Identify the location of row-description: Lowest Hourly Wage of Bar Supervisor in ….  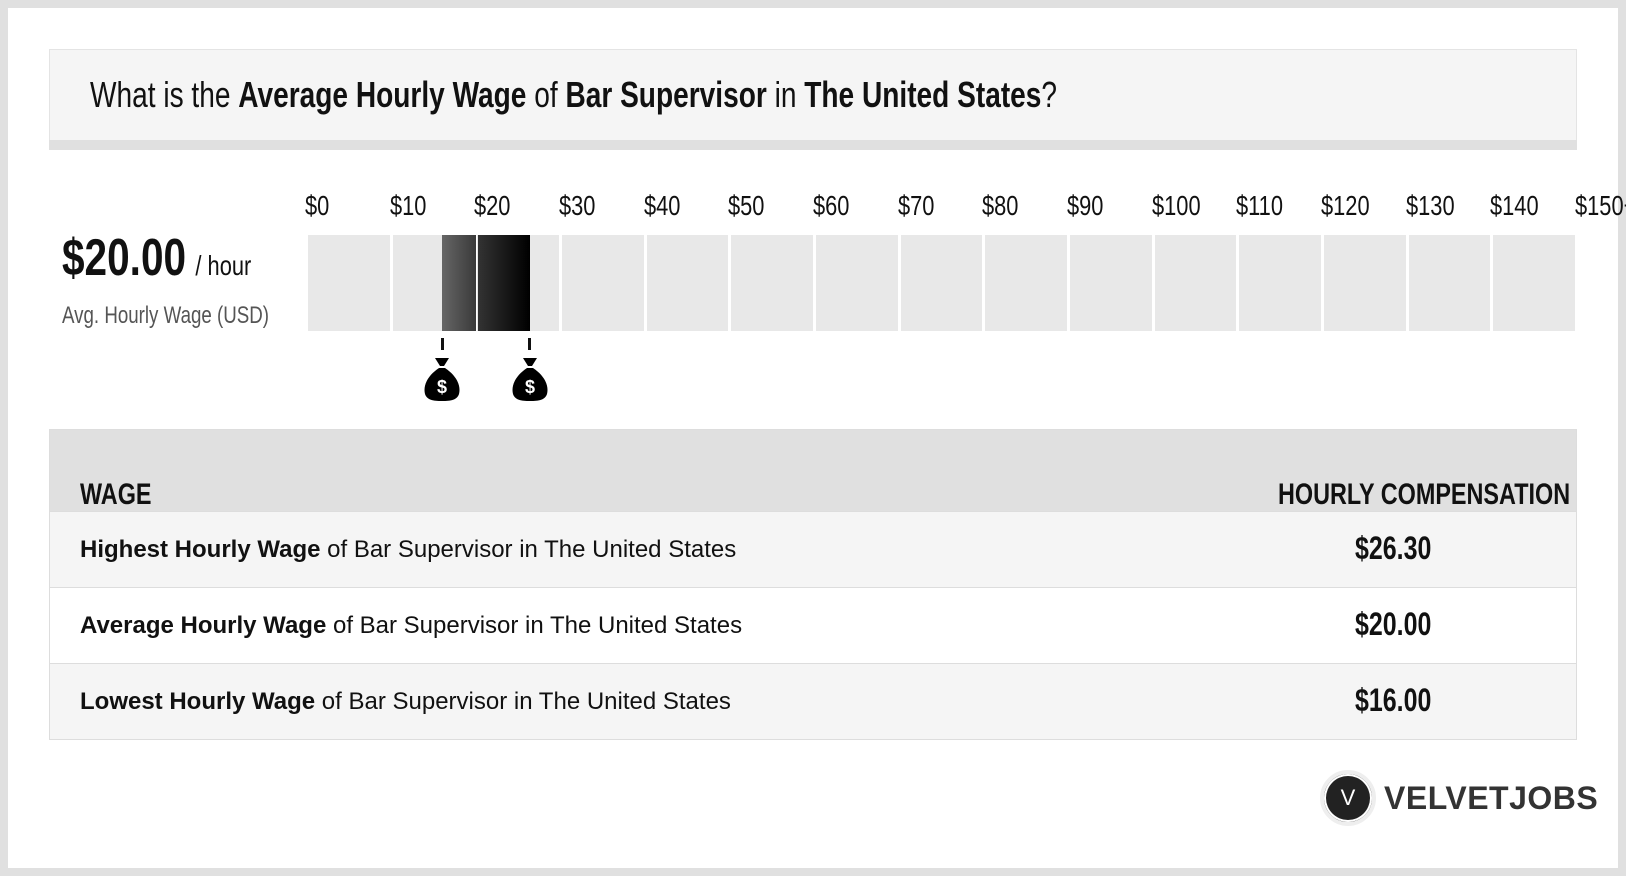
(405, 701).